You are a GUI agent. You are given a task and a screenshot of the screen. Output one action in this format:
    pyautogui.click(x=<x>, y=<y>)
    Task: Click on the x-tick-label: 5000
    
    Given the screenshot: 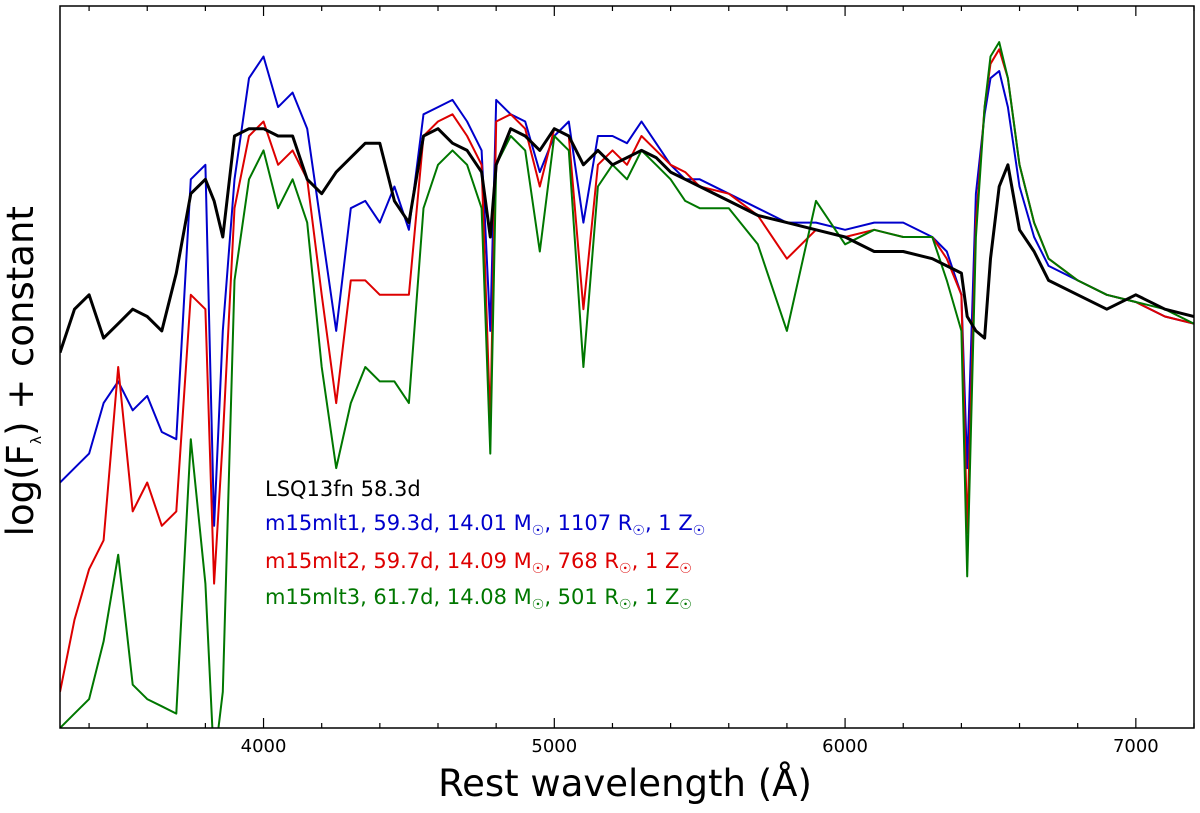 What is the action you would take?
    pyautogui.click(x=554, y=746)
    